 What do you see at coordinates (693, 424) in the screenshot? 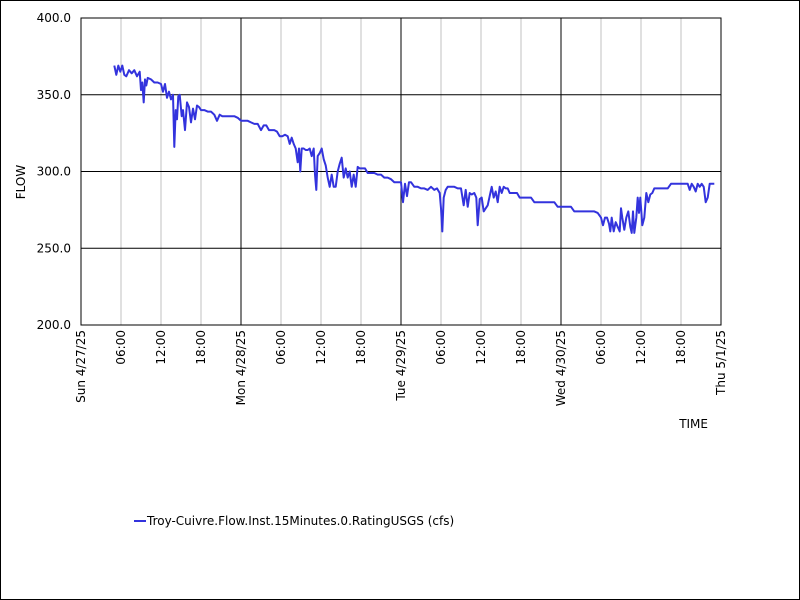
I see `x-axis-label: TIME` at bounding box center [693, 424].